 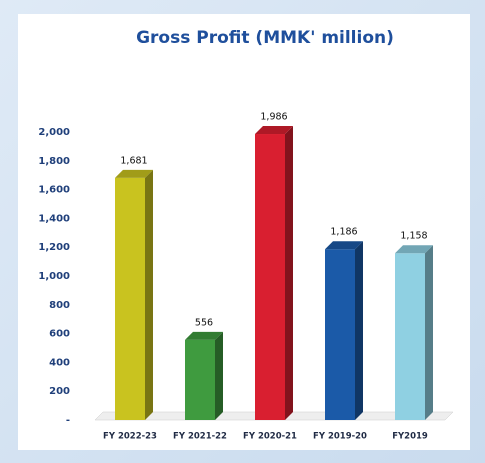 I want to click on y-tick-label: 1,400, so click(x=54, y=218).